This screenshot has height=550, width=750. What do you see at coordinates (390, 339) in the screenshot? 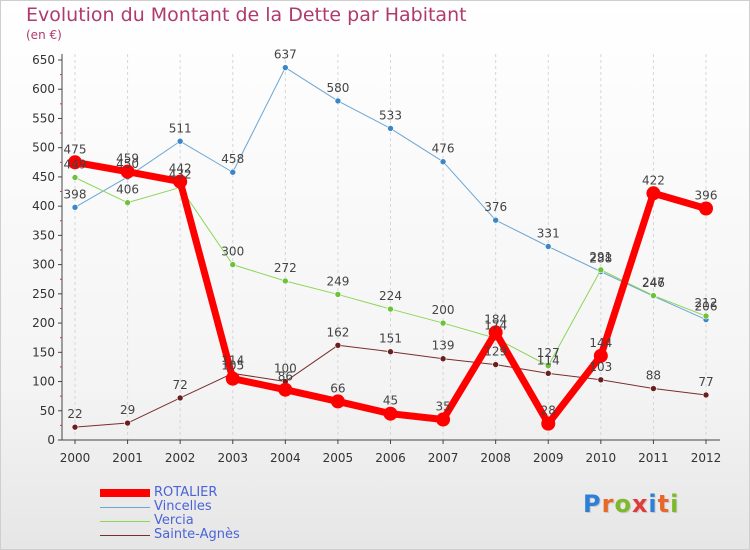
I see `data-label-sainte-agn-s: 151` at bounding box center [390, 339].